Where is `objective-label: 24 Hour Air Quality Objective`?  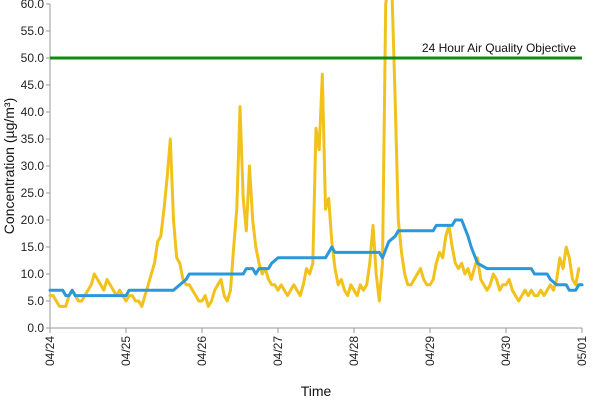
objective-label: 24 Hour Air Quality Objective is located at coordinates (499, 48).